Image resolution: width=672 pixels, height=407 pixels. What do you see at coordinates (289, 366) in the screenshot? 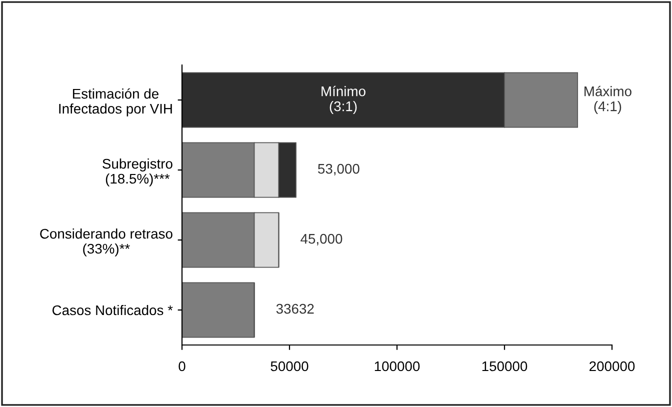
I see `x-tick-label: 50000` at bounding box center [289, 366].